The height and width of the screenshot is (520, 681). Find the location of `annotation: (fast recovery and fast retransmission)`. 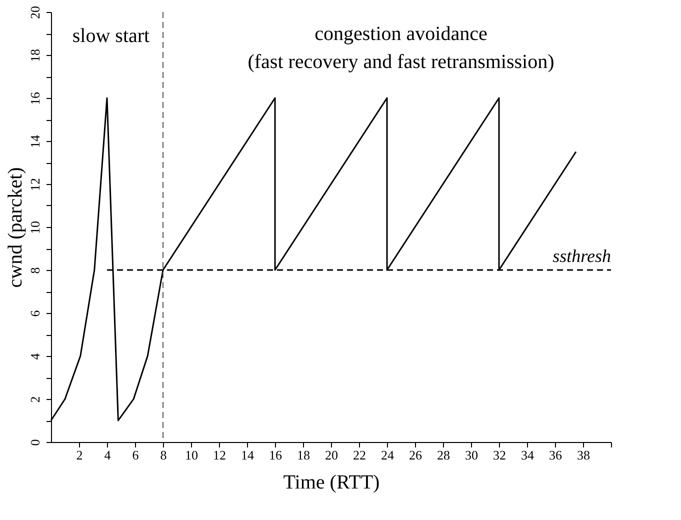

annotation: (fast recovery and fast retransmission) is located at coordinates (401, 62).